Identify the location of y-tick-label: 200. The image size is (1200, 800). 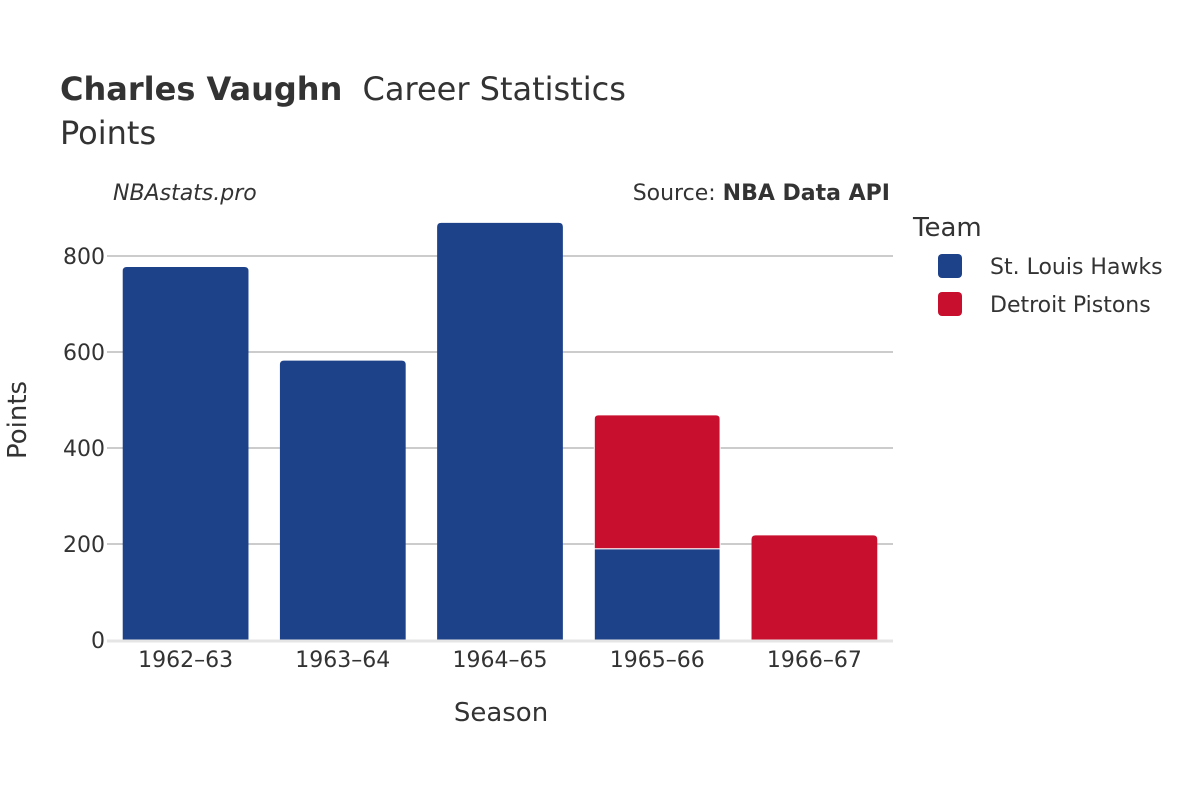
(84, 545).